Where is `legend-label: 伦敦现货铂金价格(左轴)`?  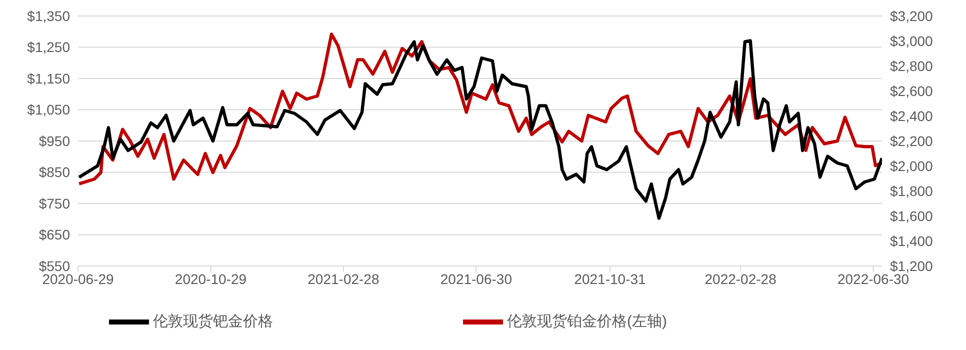 legend-label: 伦敦现货铂金价格(左轴) is located at coordinates (587, 321).